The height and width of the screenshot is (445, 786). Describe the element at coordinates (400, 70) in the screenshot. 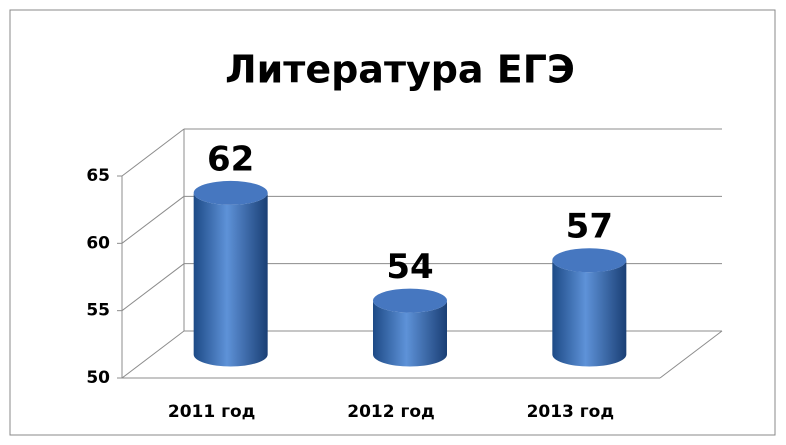

I see `chart-title: Литература ЕГЭ` at that location.